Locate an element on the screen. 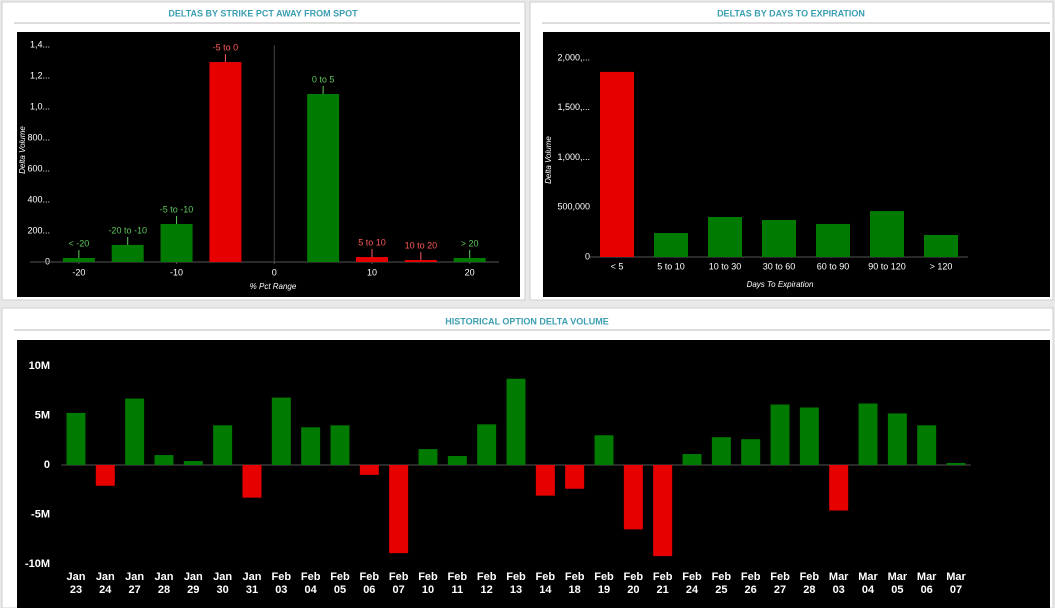  bar-label: 5 to 10 is located at coordinates (372, 242).